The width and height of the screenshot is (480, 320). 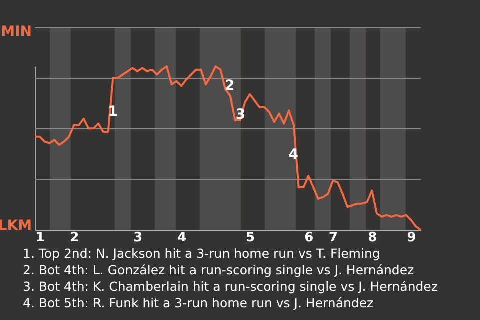 What do you see at coordinates (75, 238) in the screenshot?
I see `x-tick-label: 2` at bounding box center [75, 238].